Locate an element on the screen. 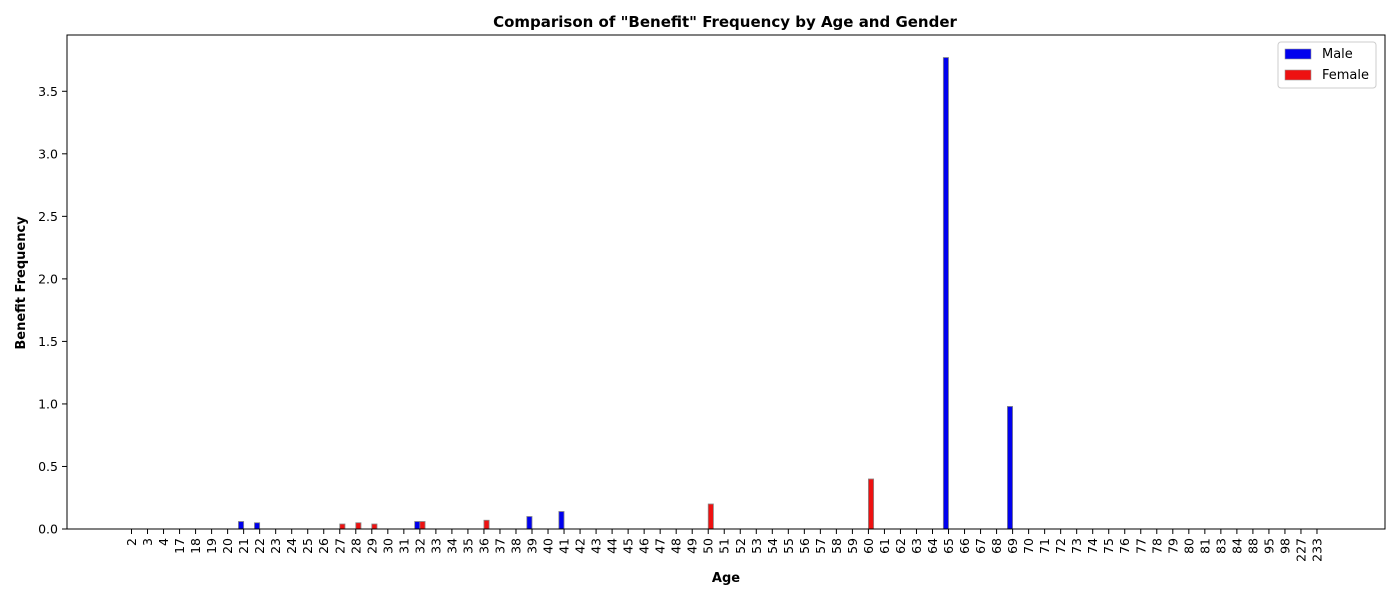 Image resolution: width=1400 pixels, height=600 pixels. y-axis: 0.0 0.5 1.0 1.5 2.0 2.5 3.0 3.5 is located at coordinates (52, 310).